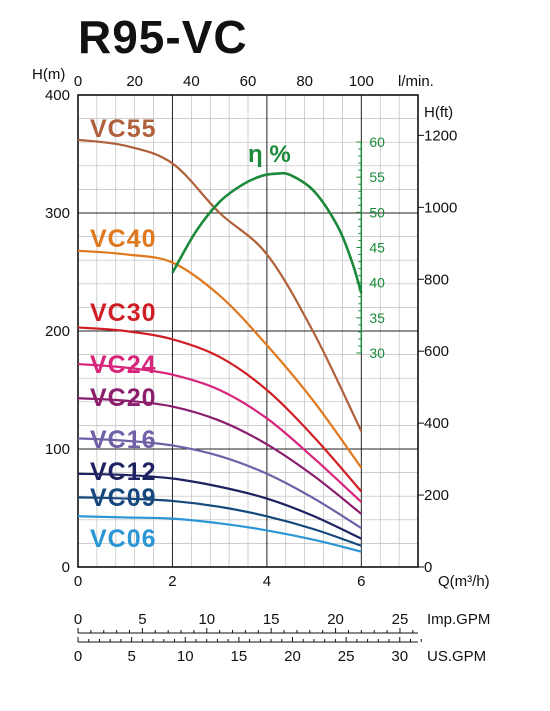  Describe the element at coordinates (123, 398) in the screenshot. I see `series-label-vc20: VC20` at that location.